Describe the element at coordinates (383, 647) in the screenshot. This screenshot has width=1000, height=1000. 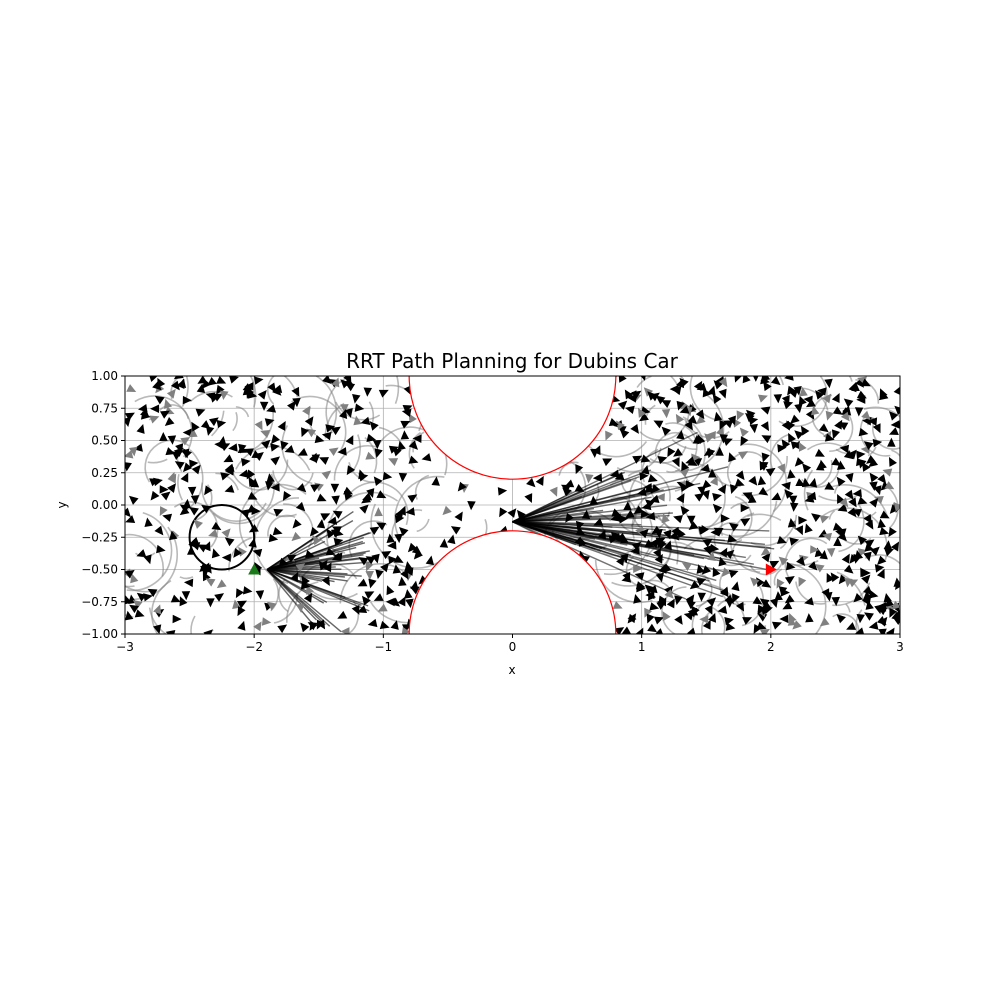
I see `x-tick-label: −1` at that location.